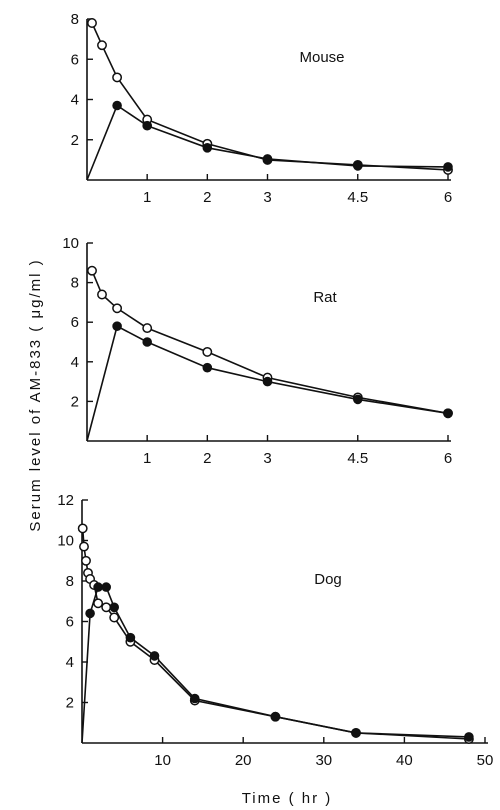  Describe the element at coordinates (75, 283) in the screenshot. I see `rat-y-tick-label: 8` at that location.